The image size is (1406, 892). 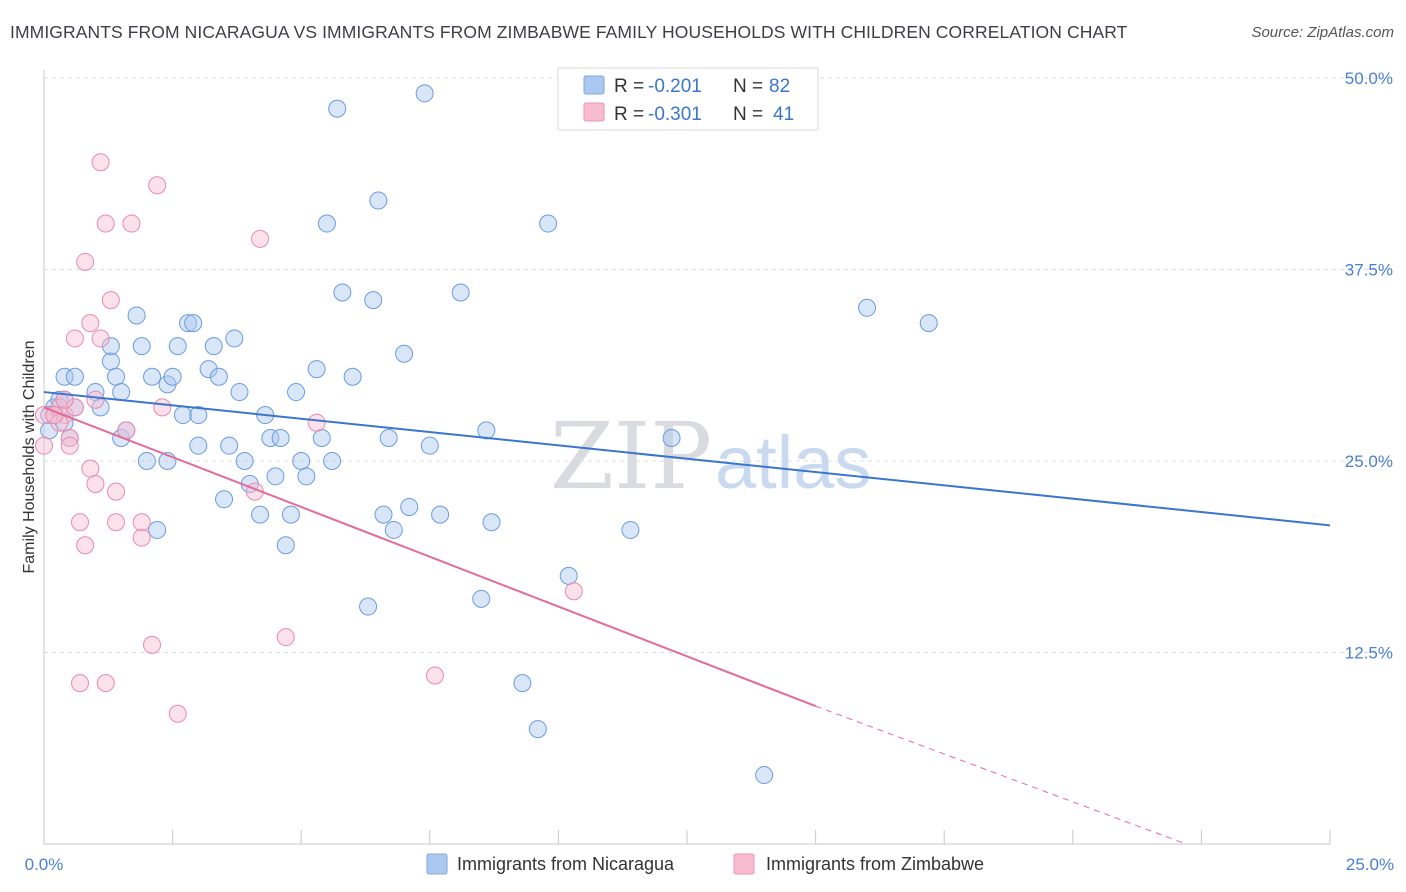 I want to click on legend-swatch-zimbabwe, so click(x=594, y=112).